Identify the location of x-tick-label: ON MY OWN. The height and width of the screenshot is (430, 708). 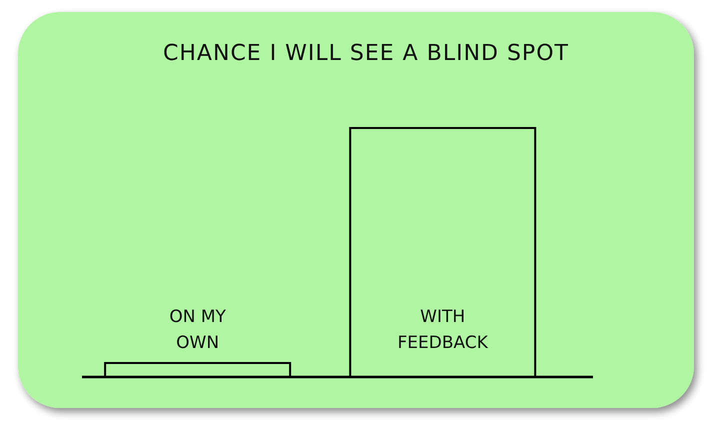
(197, 330).